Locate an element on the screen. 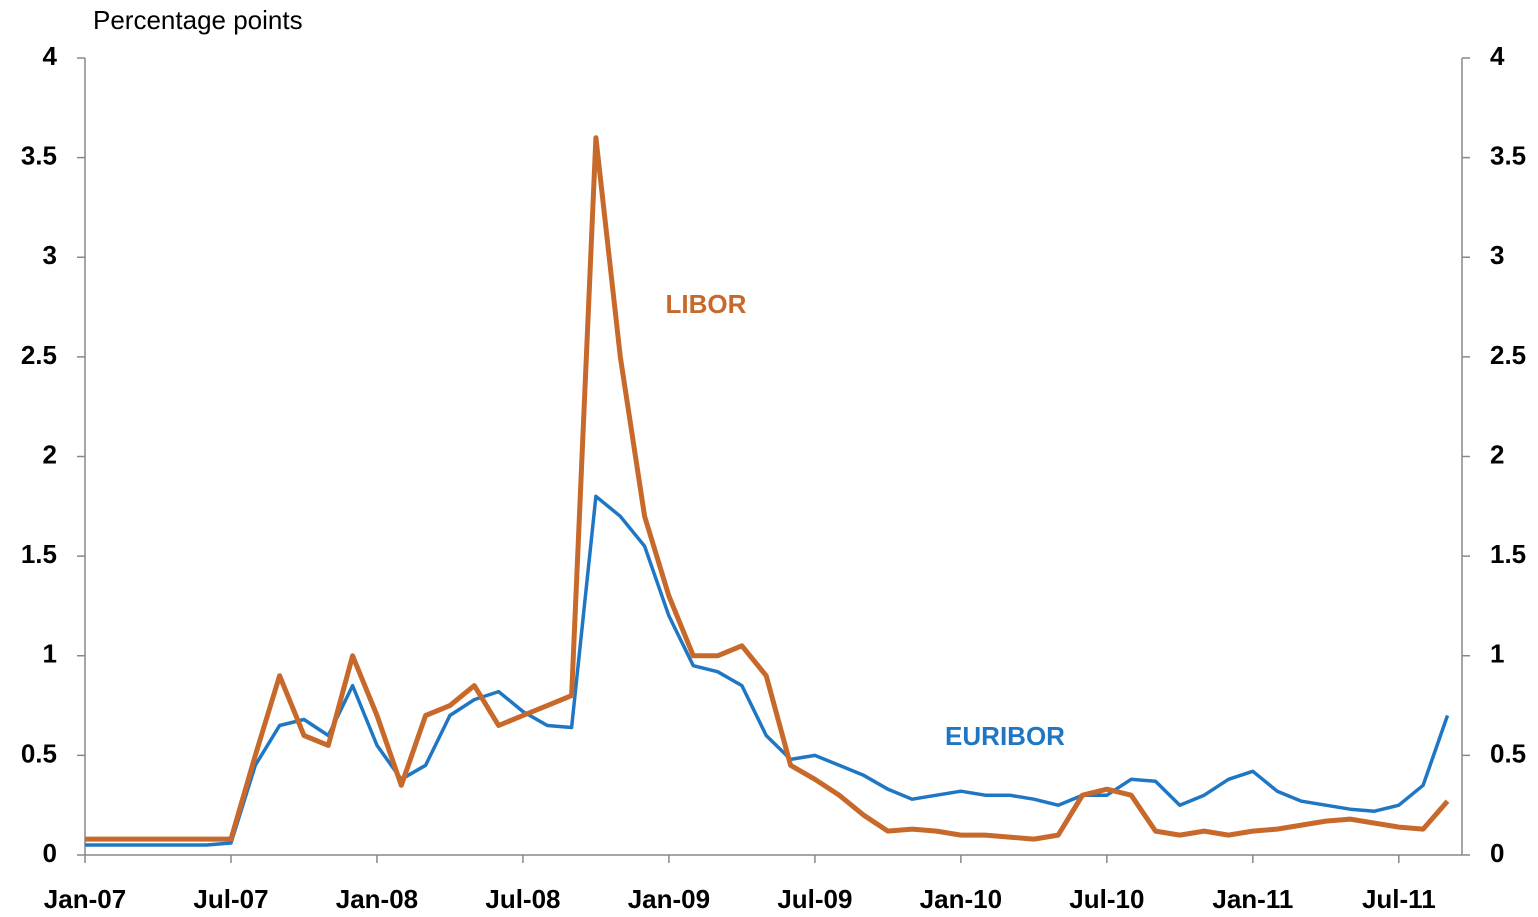 This screenshot has width=1538, height=917. x-tick-label: Jan-07 is located at coordinates (85, 899).